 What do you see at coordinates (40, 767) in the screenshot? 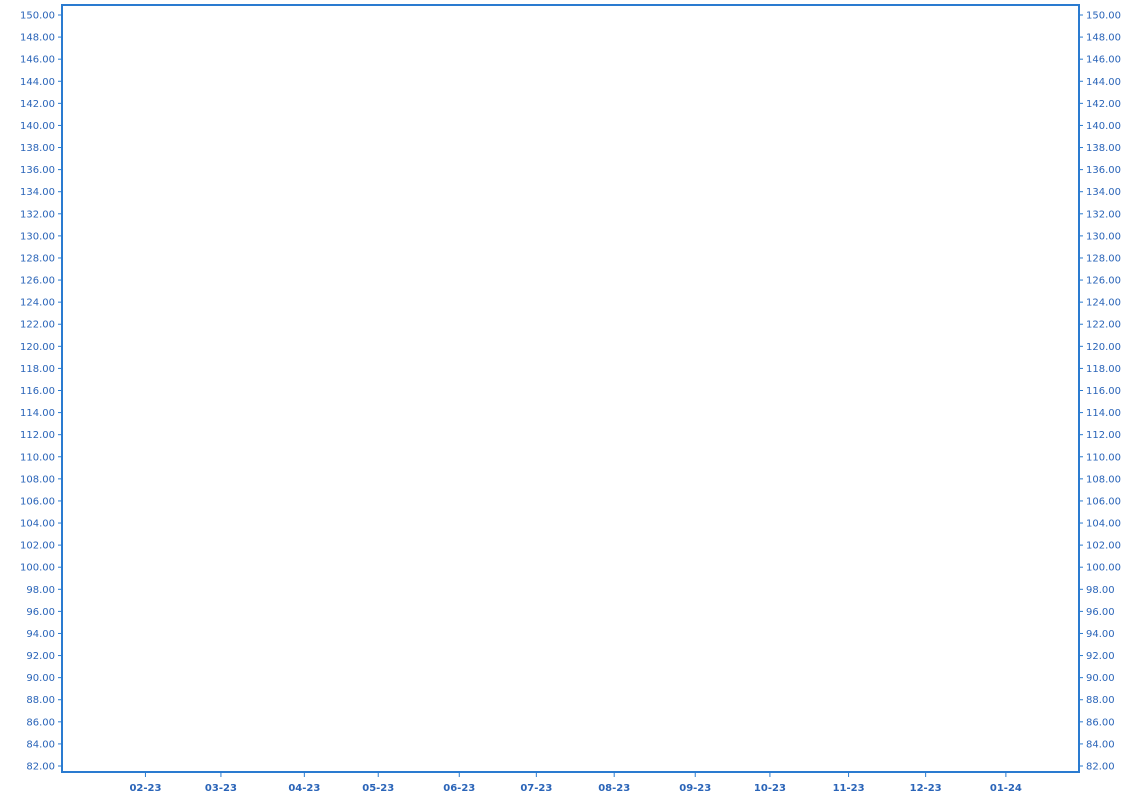
I see `y-tick-label-left: 82.00` at bounding box center [40, 767].